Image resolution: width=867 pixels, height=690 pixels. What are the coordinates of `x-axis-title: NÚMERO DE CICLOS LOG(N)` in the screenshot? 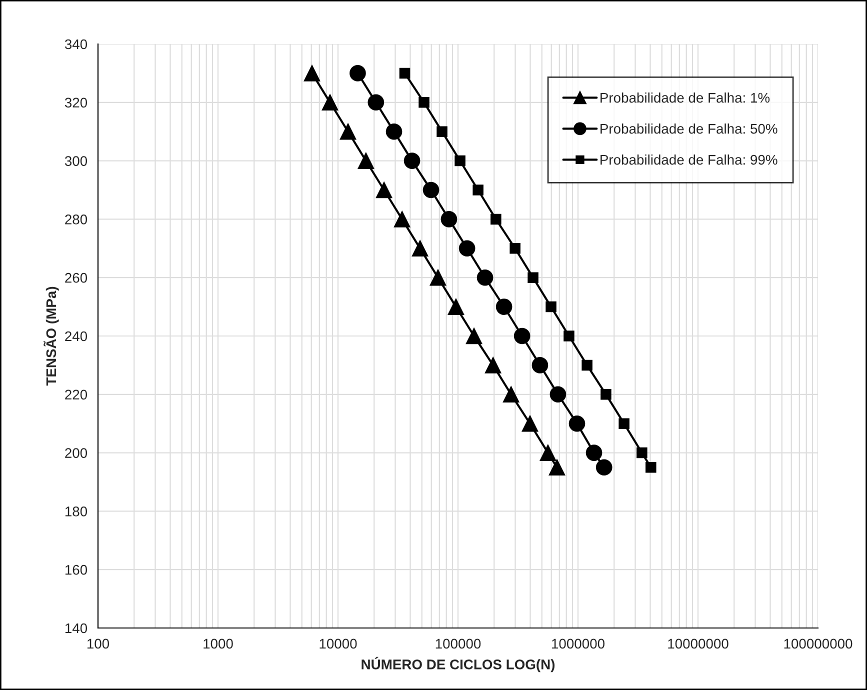 It's located at (458, 664).